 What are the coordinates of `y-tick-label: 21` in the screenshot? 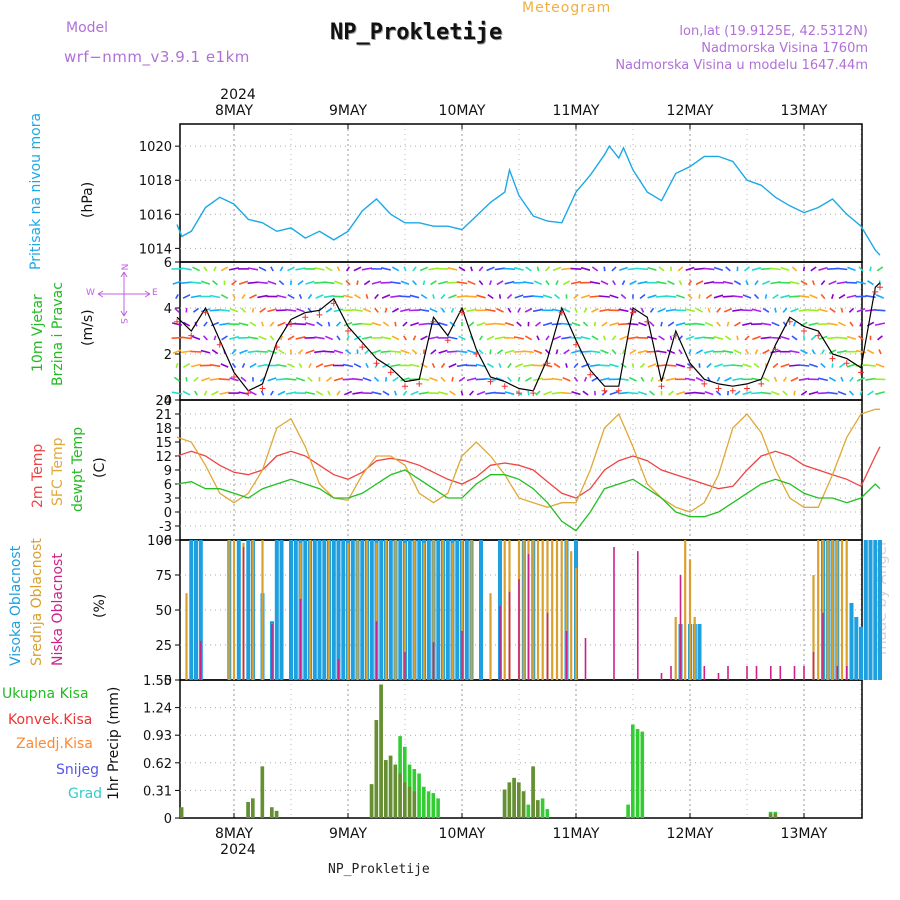 It's located at (163, 415).